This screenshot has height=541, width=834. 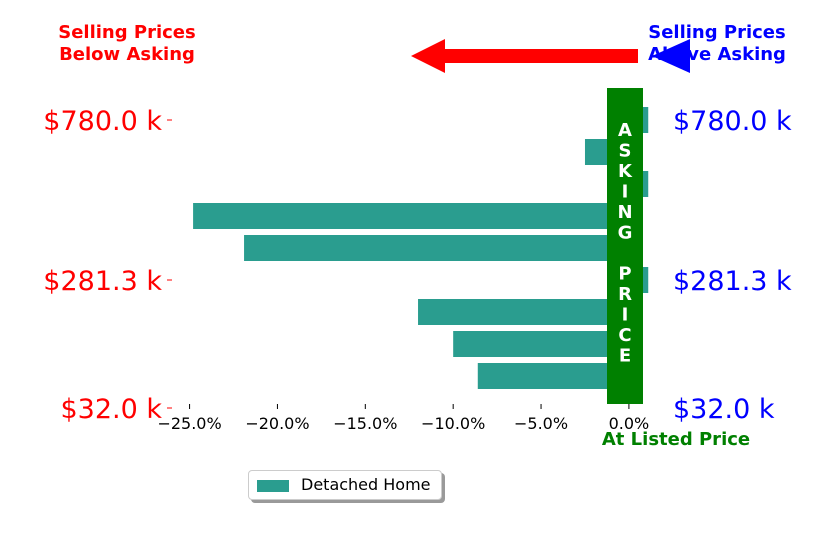 I want to click on left-price-label: $780.0 k, so click(x=102, y=121).